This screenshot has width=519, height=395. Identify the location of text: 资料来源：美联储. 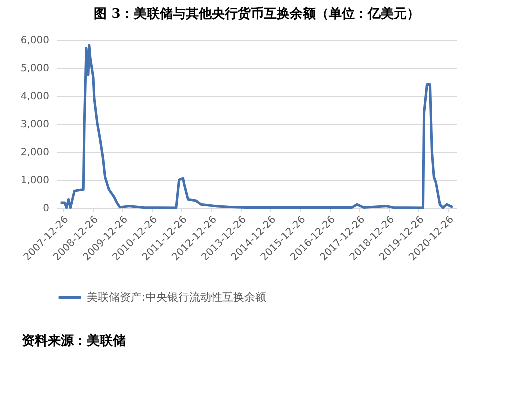
(74, 341).